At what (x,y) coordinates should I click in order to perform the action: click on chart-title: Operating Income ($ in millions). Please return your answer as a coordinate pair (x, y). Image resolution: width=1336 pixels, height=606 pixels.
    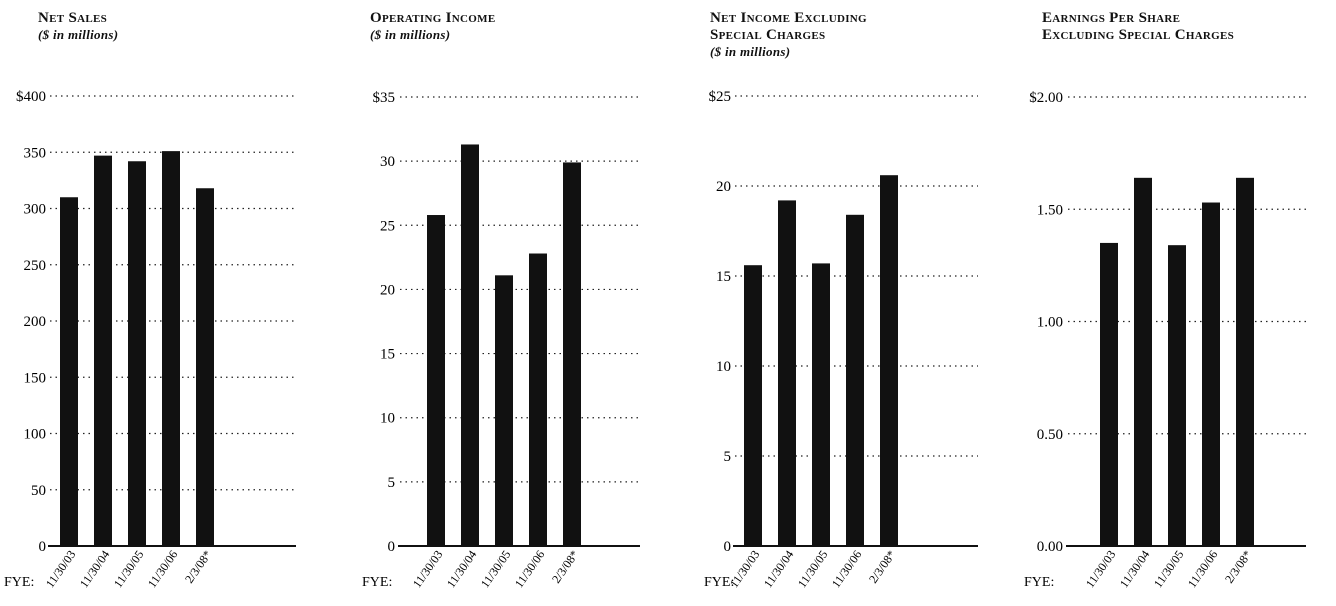
    Looking at the image, I should click on (530, 26).